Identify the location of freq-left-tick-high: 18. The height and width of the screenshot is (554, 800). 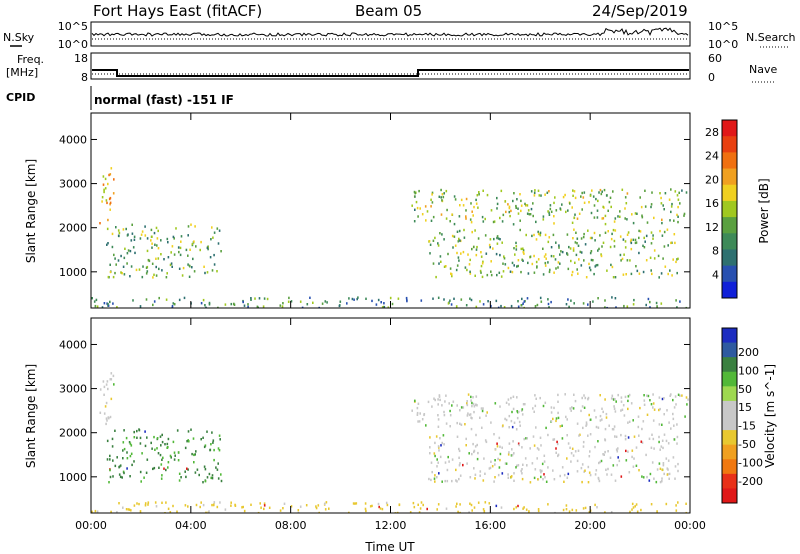
(81, 58).